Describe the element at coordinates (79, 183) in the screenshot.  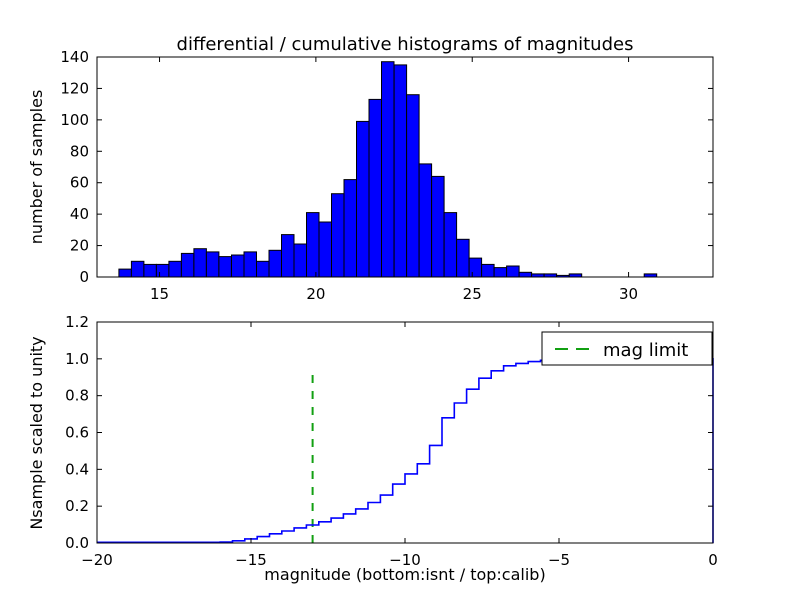
I see `y-tick-label: 60` at that location.